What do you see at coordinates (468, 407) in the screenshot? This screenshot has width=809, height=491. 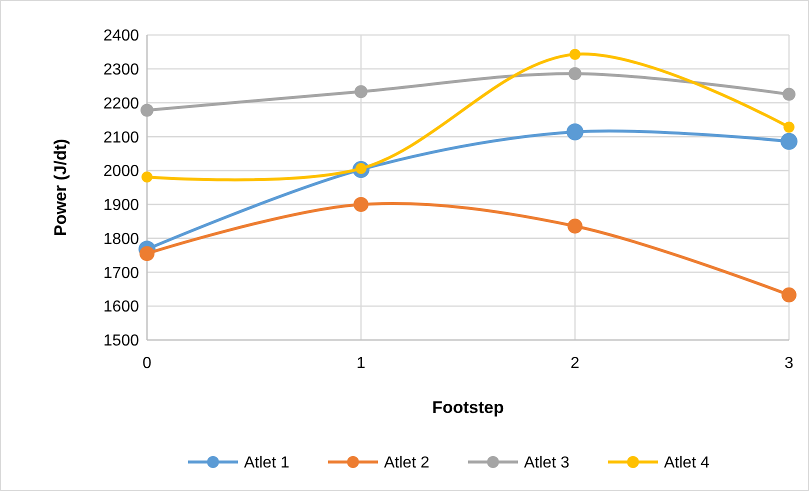 I see `x-axis-title: Footstep` at bounding box center [468, 407].